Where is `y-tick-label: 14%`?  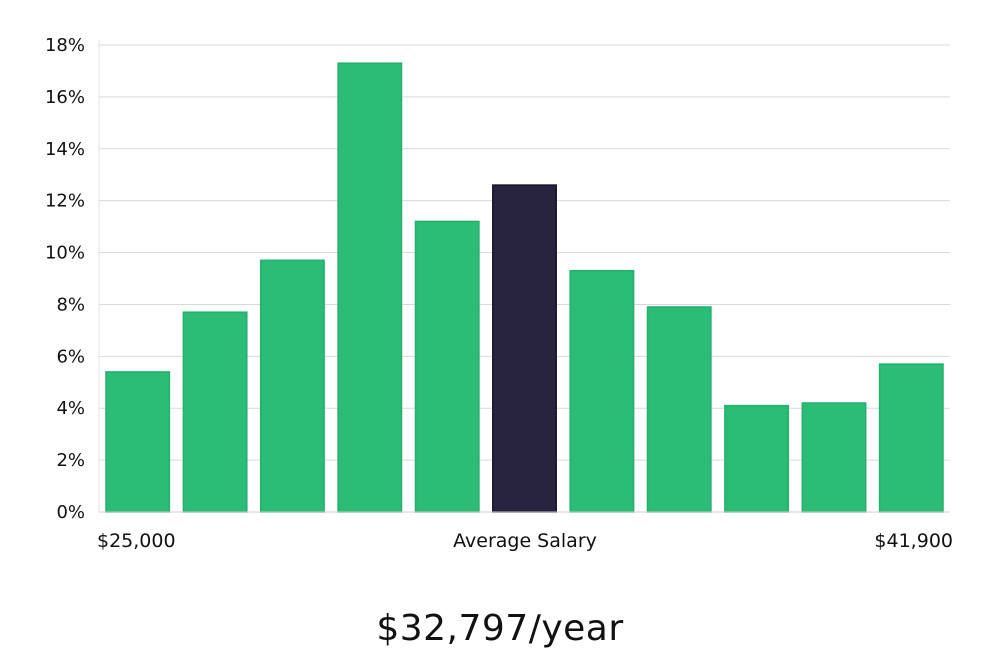 y-tick-label: 14% is located at coordinates (65, 149).